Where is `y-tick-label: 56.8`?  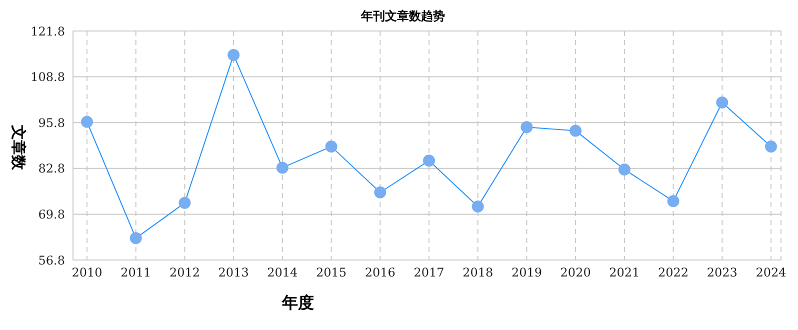
y-tick-label: 56.8 is located at coordinates (51, 260).